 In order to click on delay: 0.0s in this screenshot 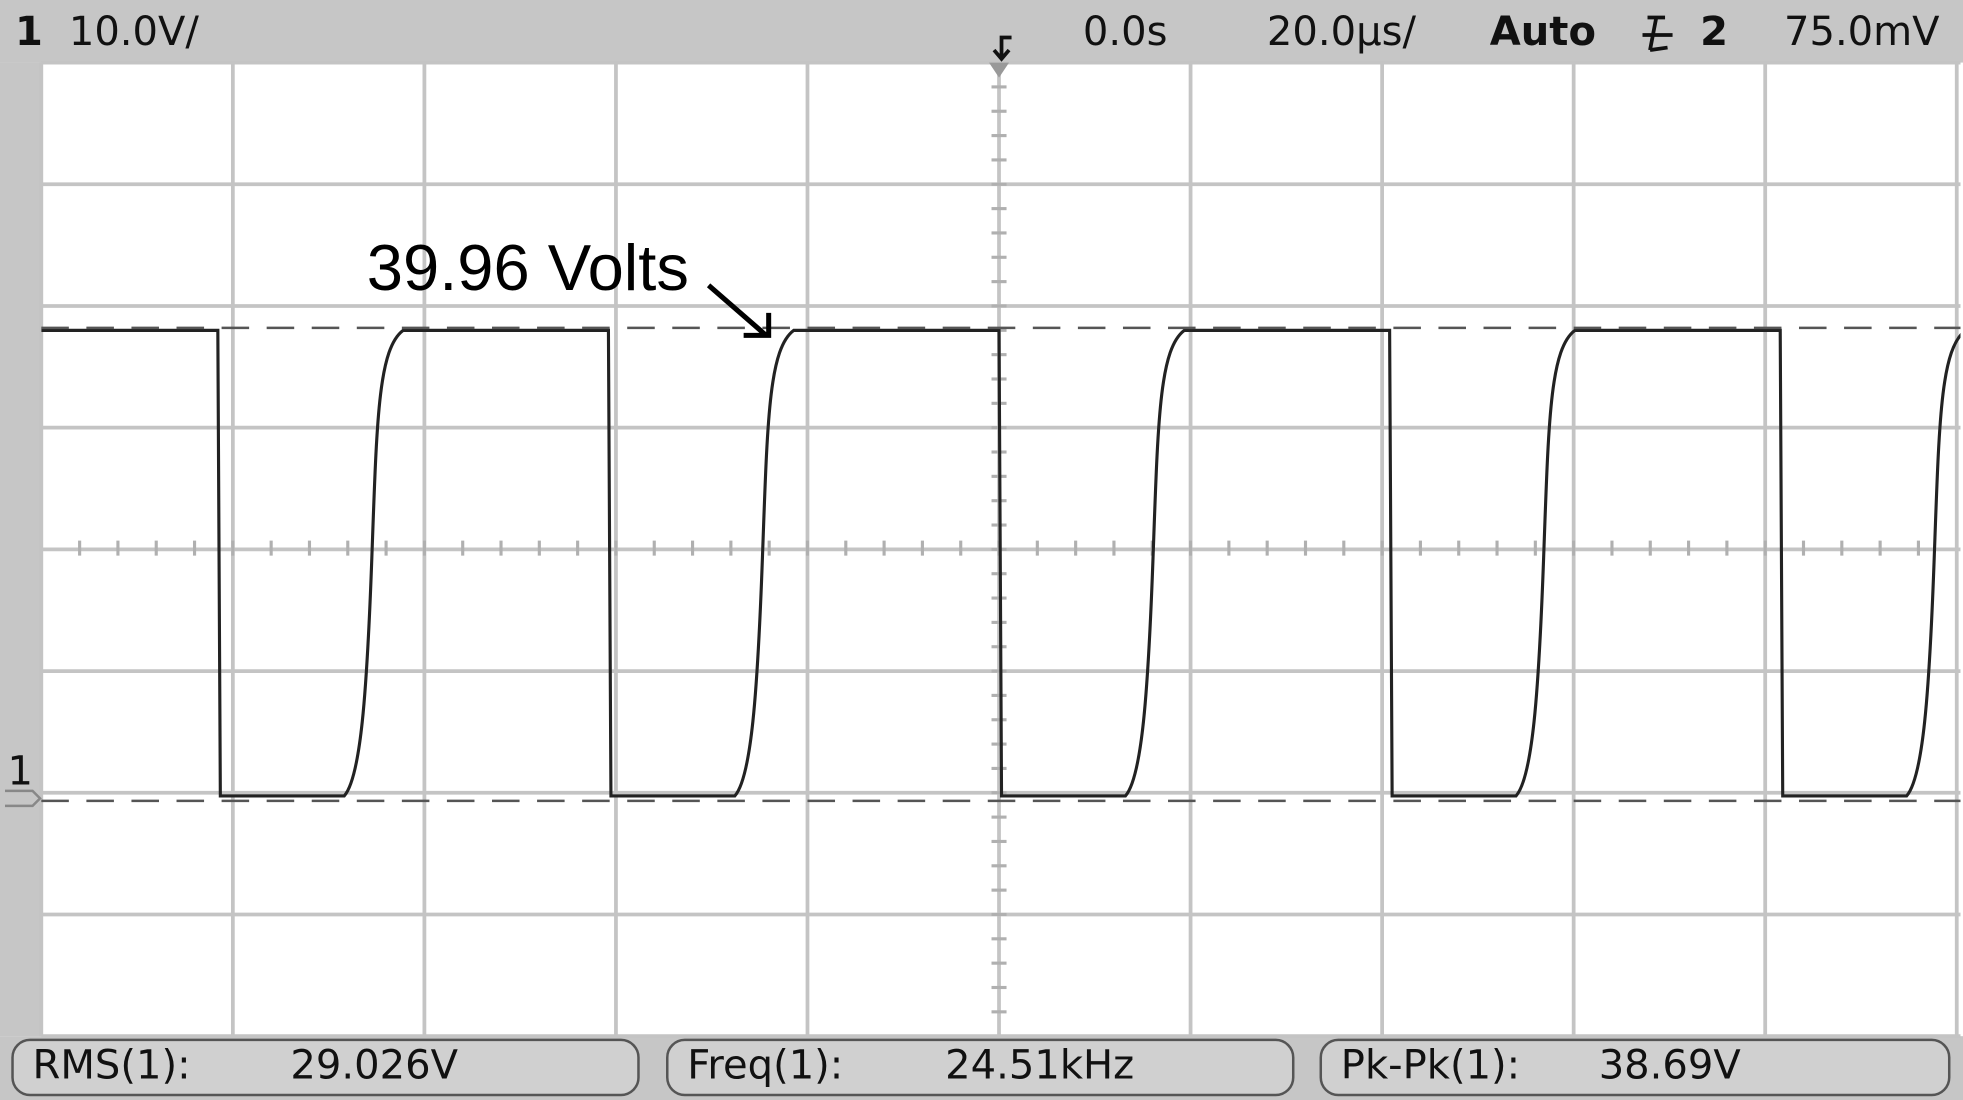, I will do `click(1125, 32)`.